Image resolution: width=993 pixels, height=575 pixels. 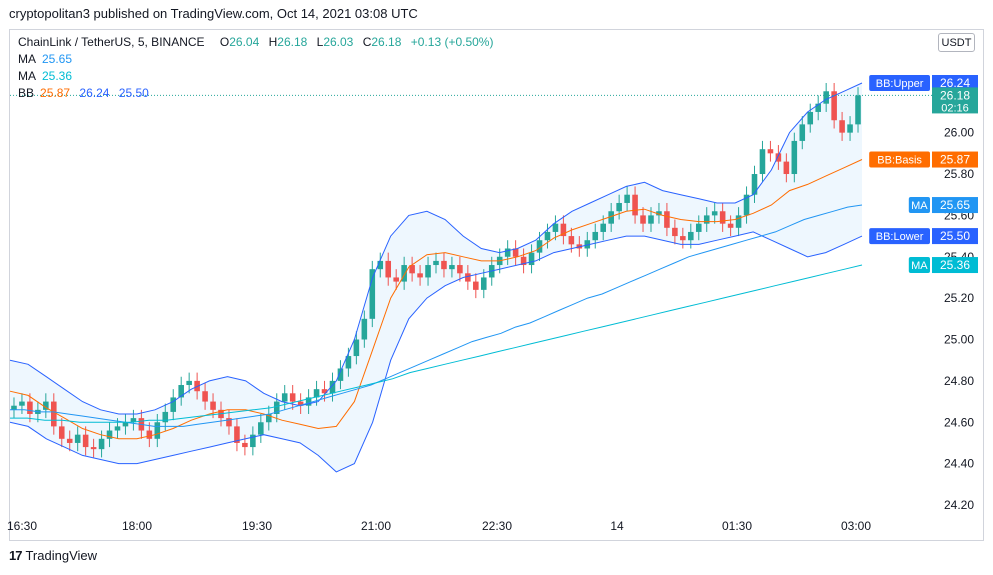 I want to click on axis-price-value: 25.87, so click(x=955, y=160).